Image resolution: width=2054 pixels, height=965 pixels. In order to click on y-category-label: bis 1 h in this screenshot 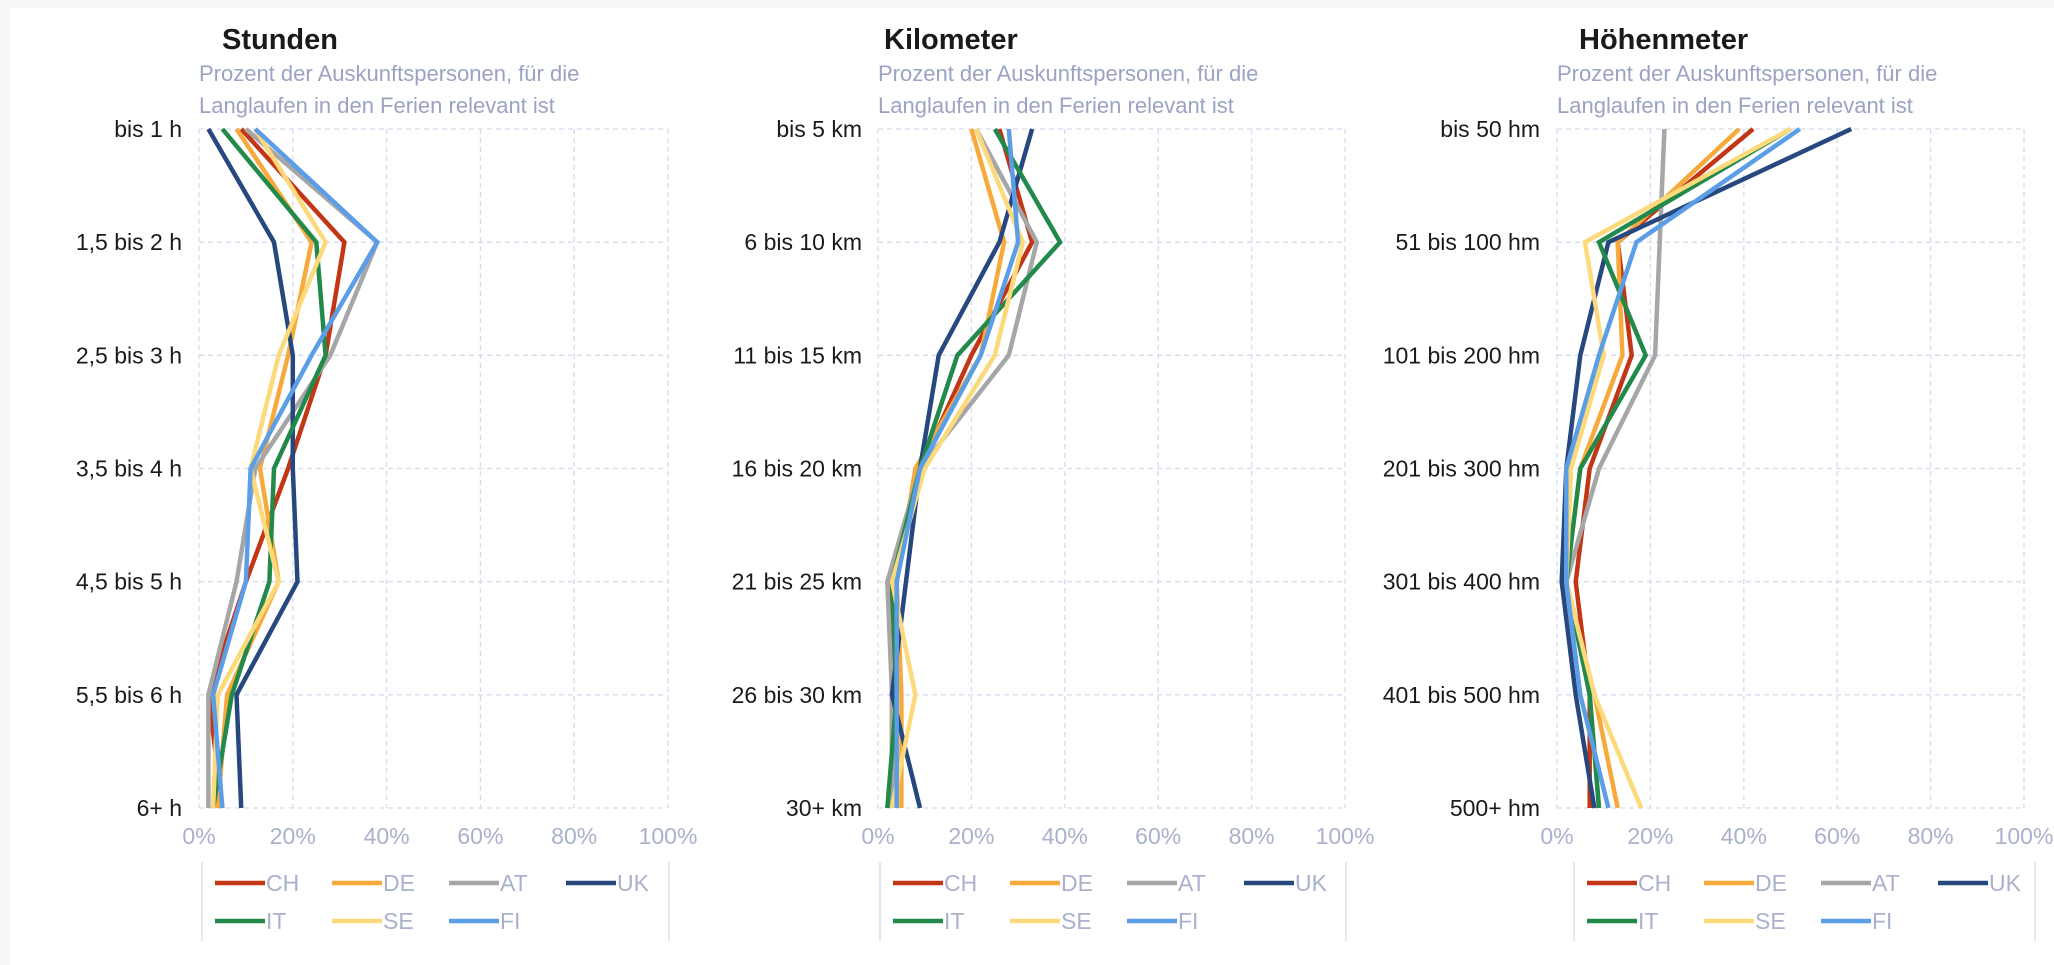, I will do `click(148, 129)`.